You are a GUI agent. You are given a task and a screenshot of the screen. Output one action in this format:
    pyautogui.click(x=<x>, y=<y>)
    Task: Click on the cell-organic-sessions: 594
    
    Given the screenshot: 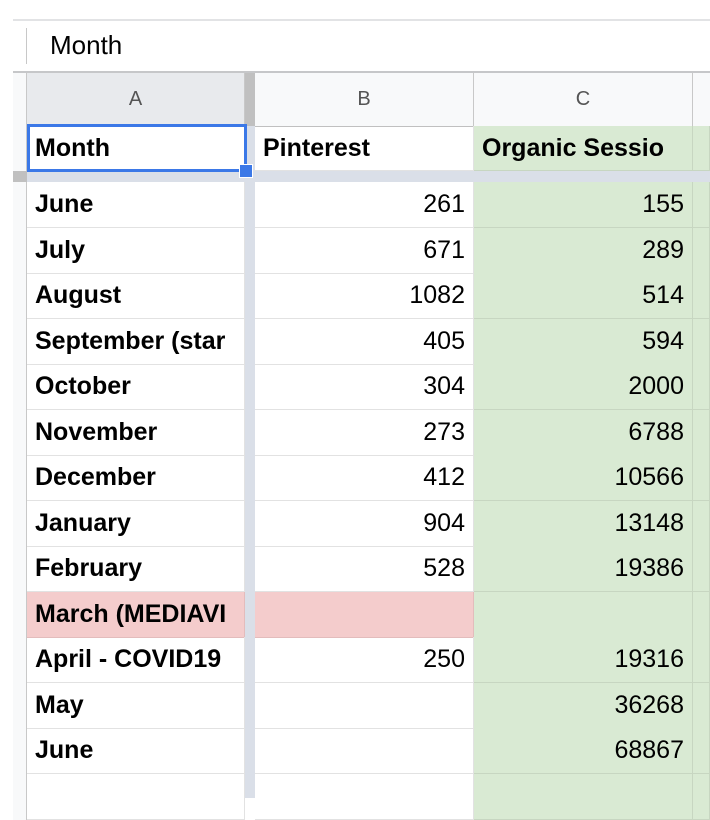 What is the action you would take?
    pyautogui.click(x=583, y=342)
    